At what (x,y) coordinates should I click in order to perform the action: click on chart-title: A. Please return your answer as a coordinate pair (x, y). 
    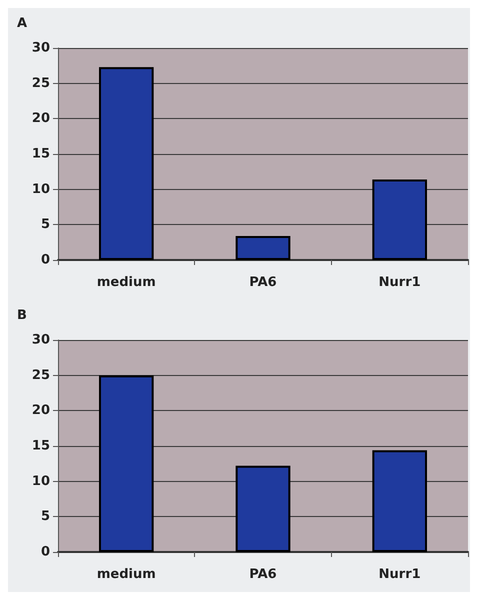
    Looking at the image, I should click on (22, 23).